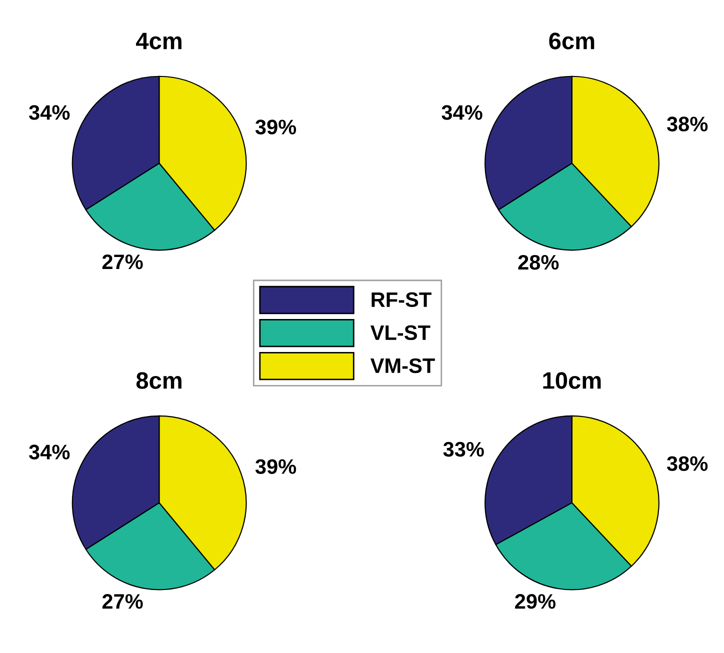  Describe the element at coordinates (535, 601) in the screenshot. I see `data-label: 29%` at that location.